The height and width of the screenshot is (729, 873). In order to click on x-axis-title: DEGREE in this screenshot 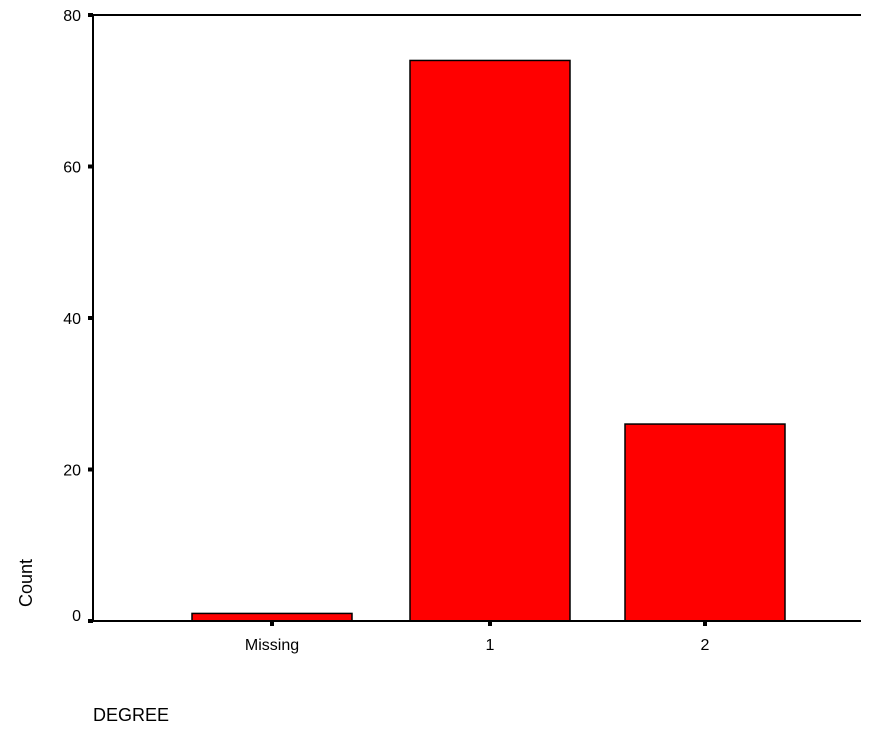, I will do `click(131, 715)`.